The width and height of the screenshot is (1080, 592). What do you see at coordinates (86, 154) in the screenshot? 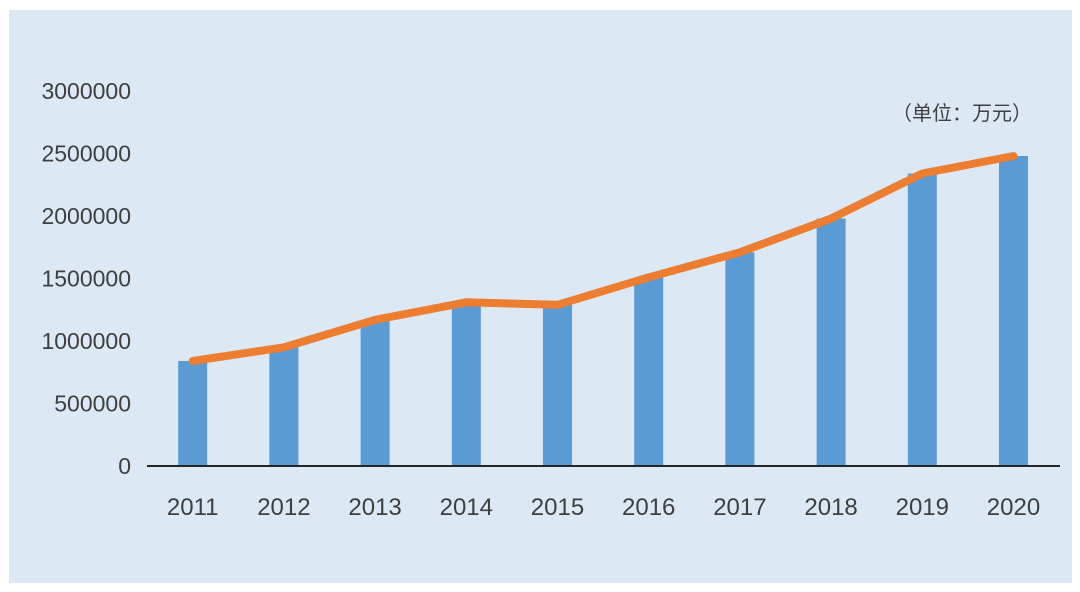
I see `y-tick-label-2500000: 2500000` at bounding box center [86, 154].